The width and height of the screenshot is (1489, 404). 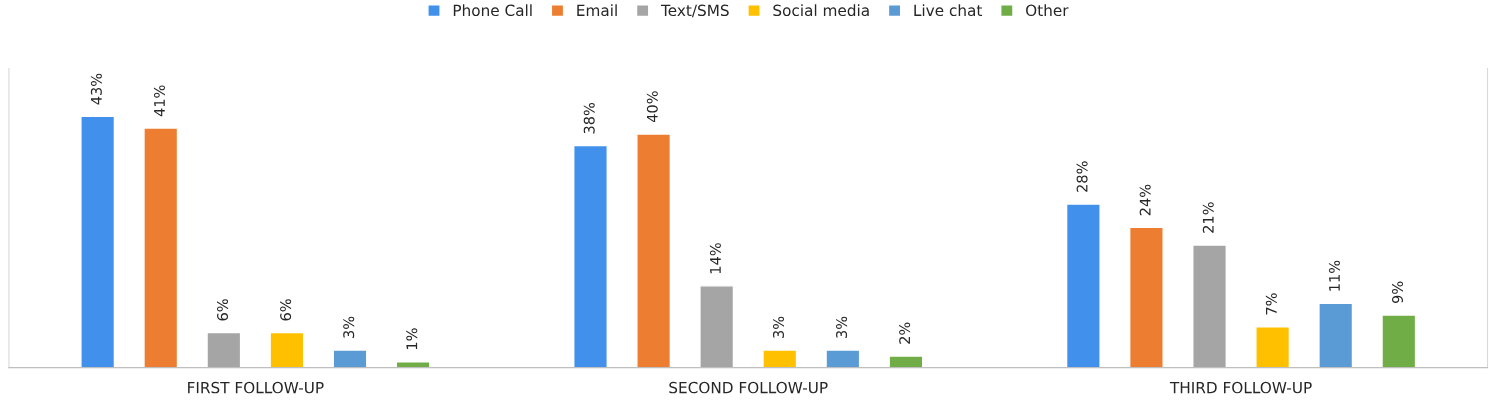 I want to click on legend-label: Other, so click(x=1047, y=10).